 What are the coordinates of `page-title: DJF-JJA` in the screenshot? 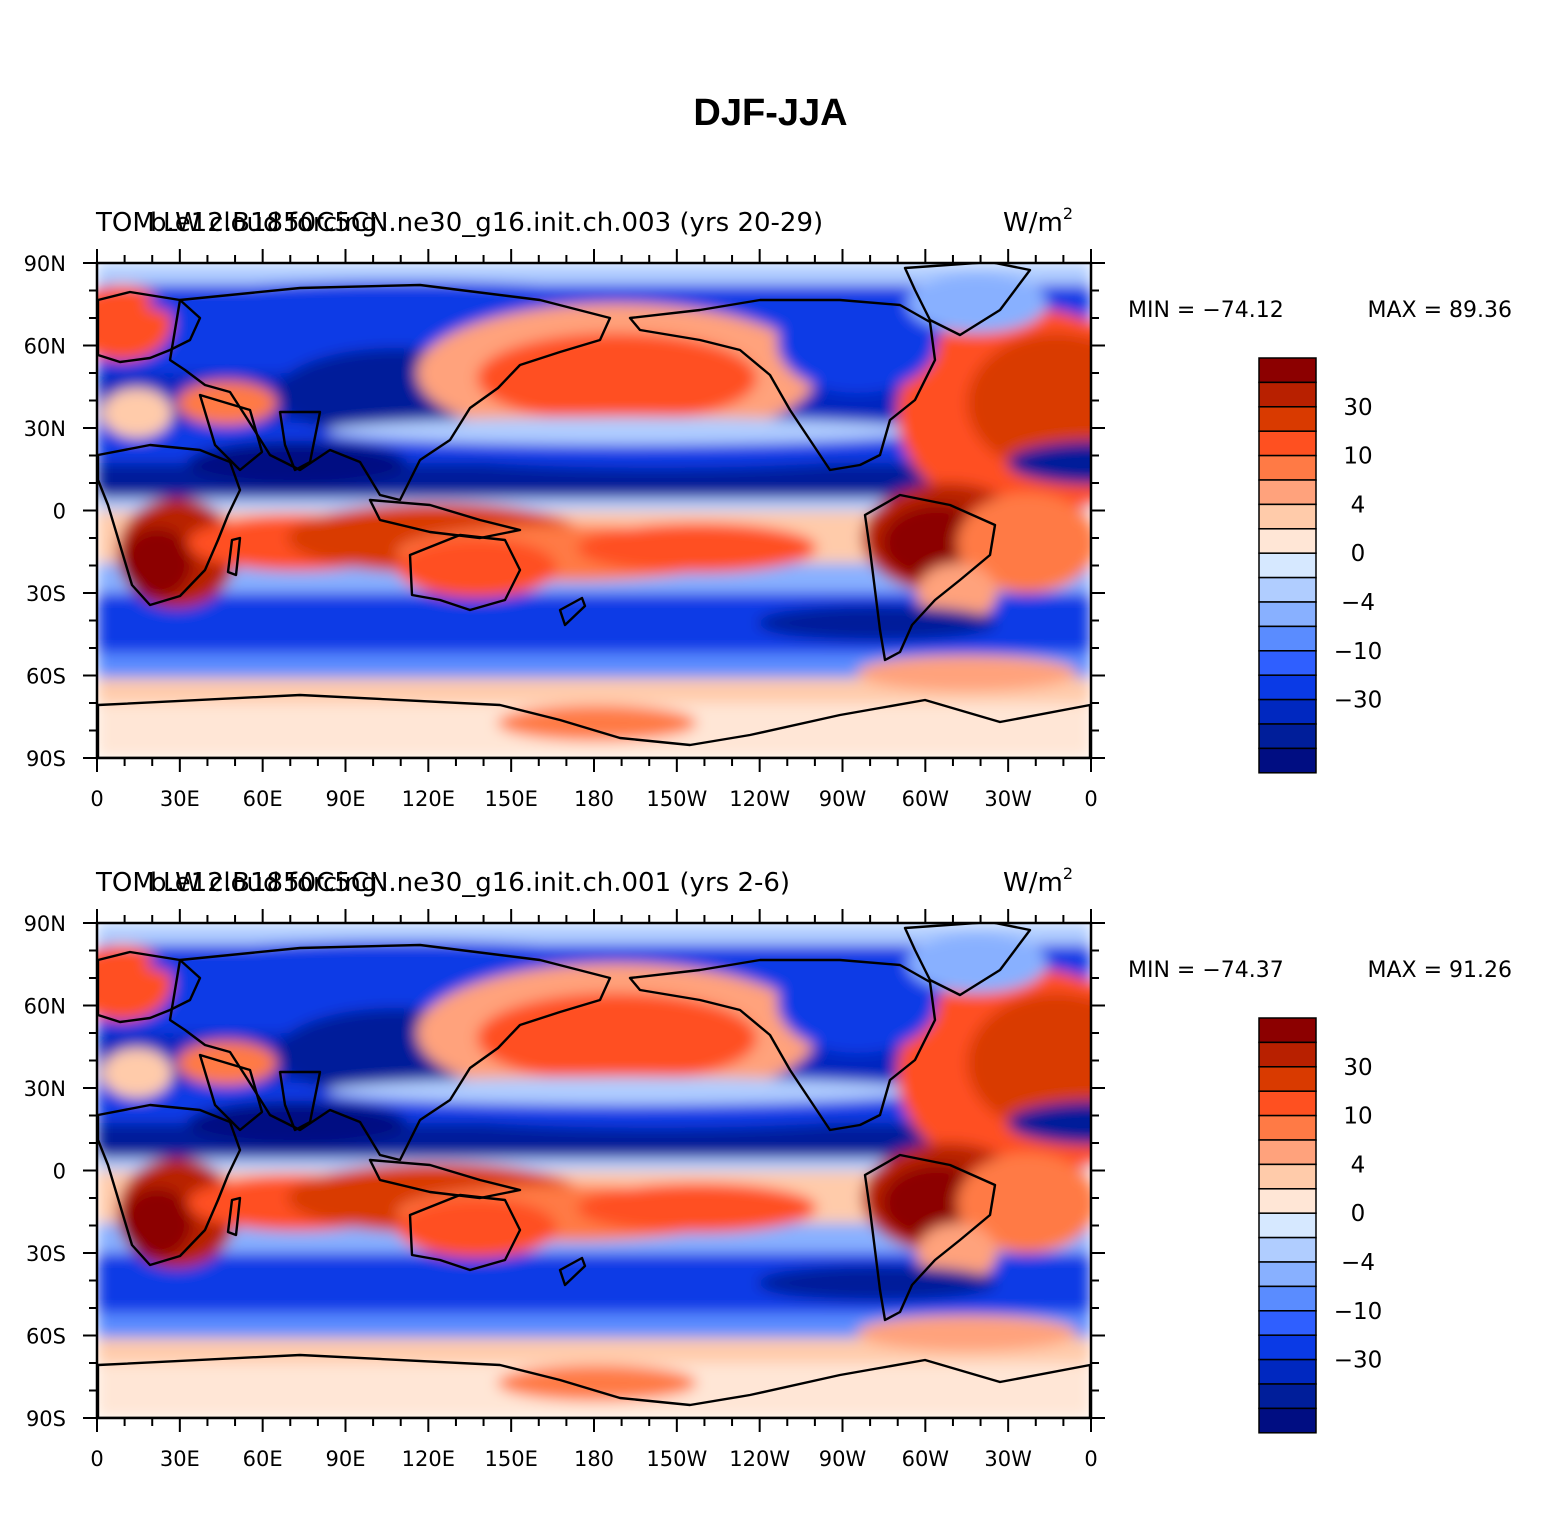 It's located at (770, 113).